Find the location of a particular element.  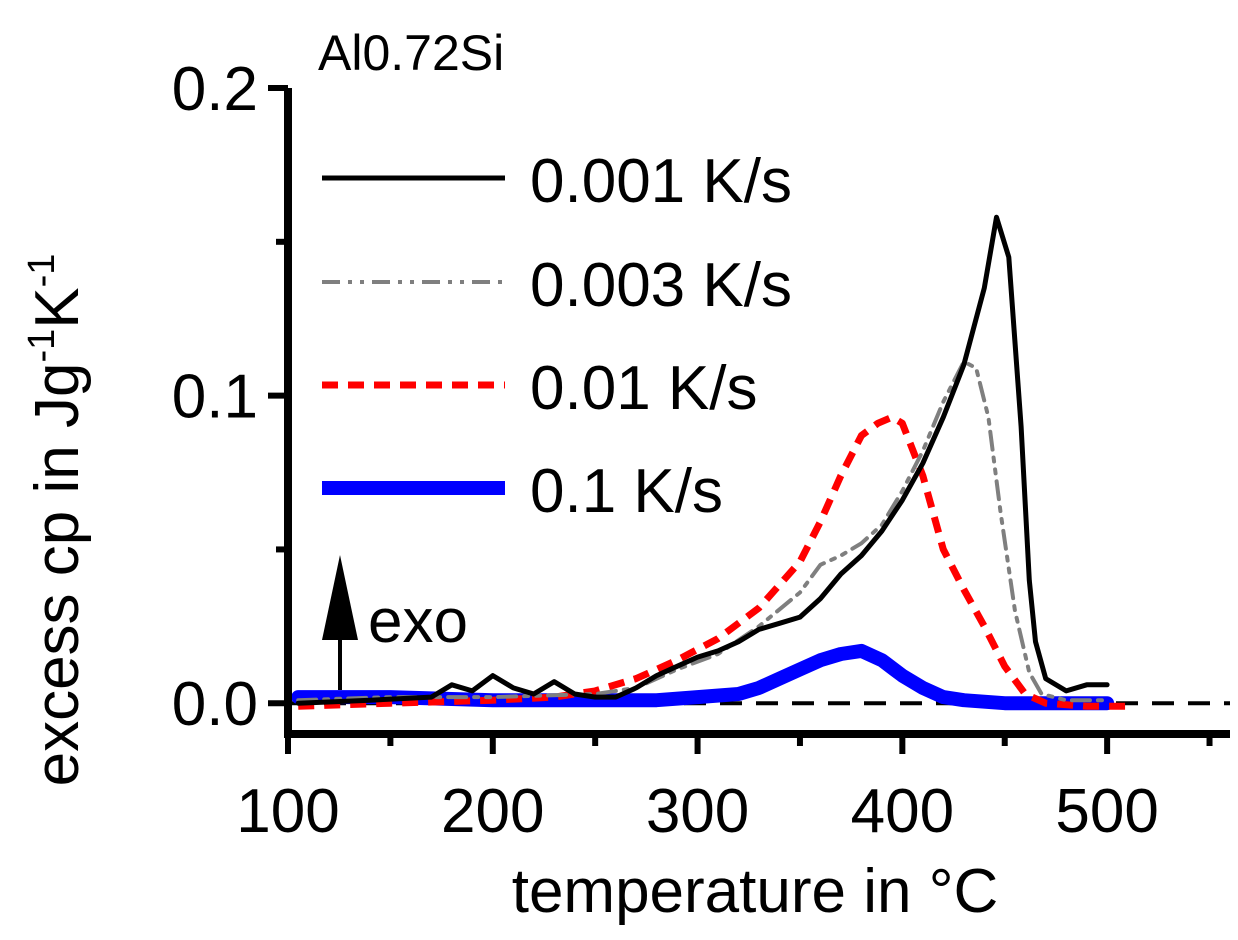

exo-annotation: exo is located at coordinates (395, 622).